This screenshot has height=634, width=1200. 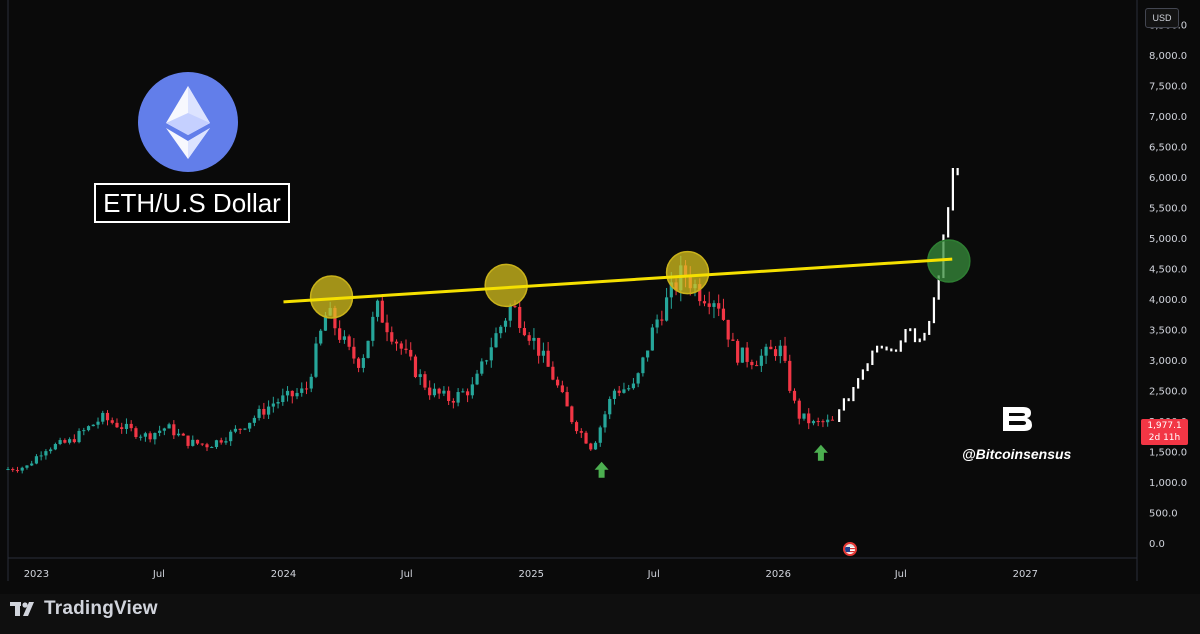 What do you see at coordinates (1162, 18) in the screenshot?
I see `currency-badge: USD` at bounding box center [1162, 18].